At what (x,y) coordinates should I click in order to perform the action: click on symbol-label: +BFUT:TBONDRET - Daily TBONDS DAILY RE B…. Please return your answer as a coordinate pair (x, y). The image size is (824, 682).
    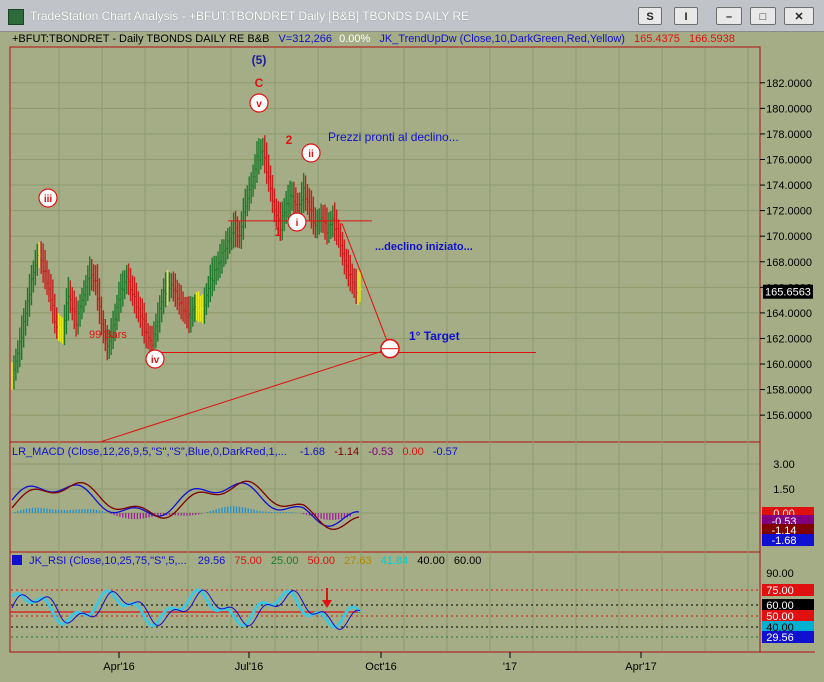
    Looking at the image, I should click on (141, 39).